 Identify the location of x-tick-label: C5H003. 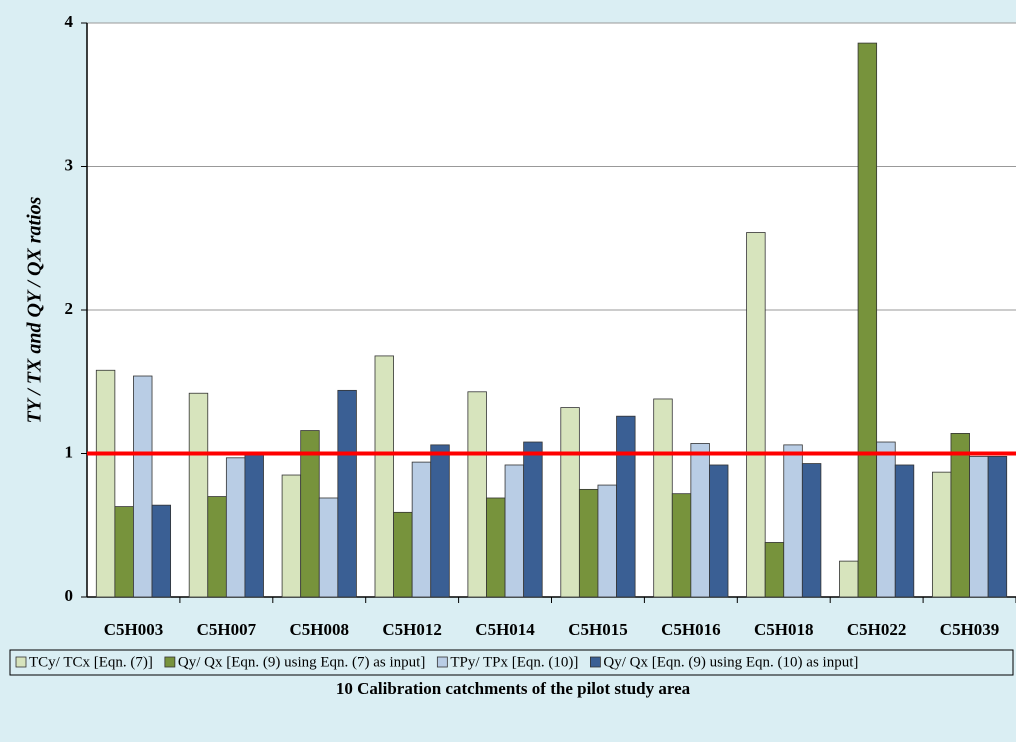
(134, 629).